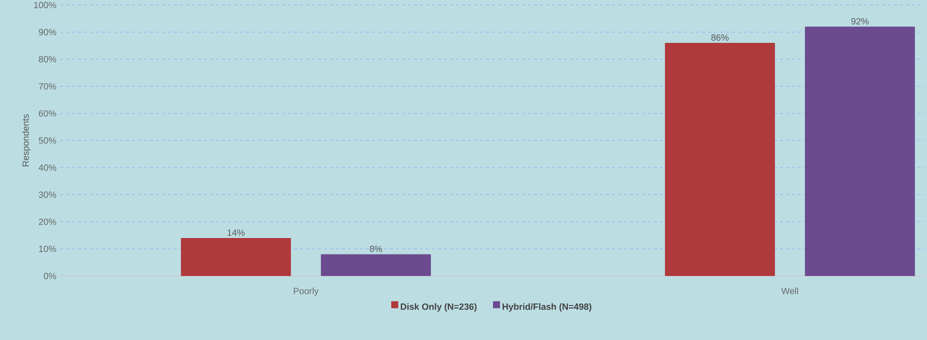 Image resolution: width=927 pixels, height=340 pixels. What do you see at coordinates (47, 32) in the screenshot?
I see `y-tick-label: 90%` at bounding box center [47, 32].